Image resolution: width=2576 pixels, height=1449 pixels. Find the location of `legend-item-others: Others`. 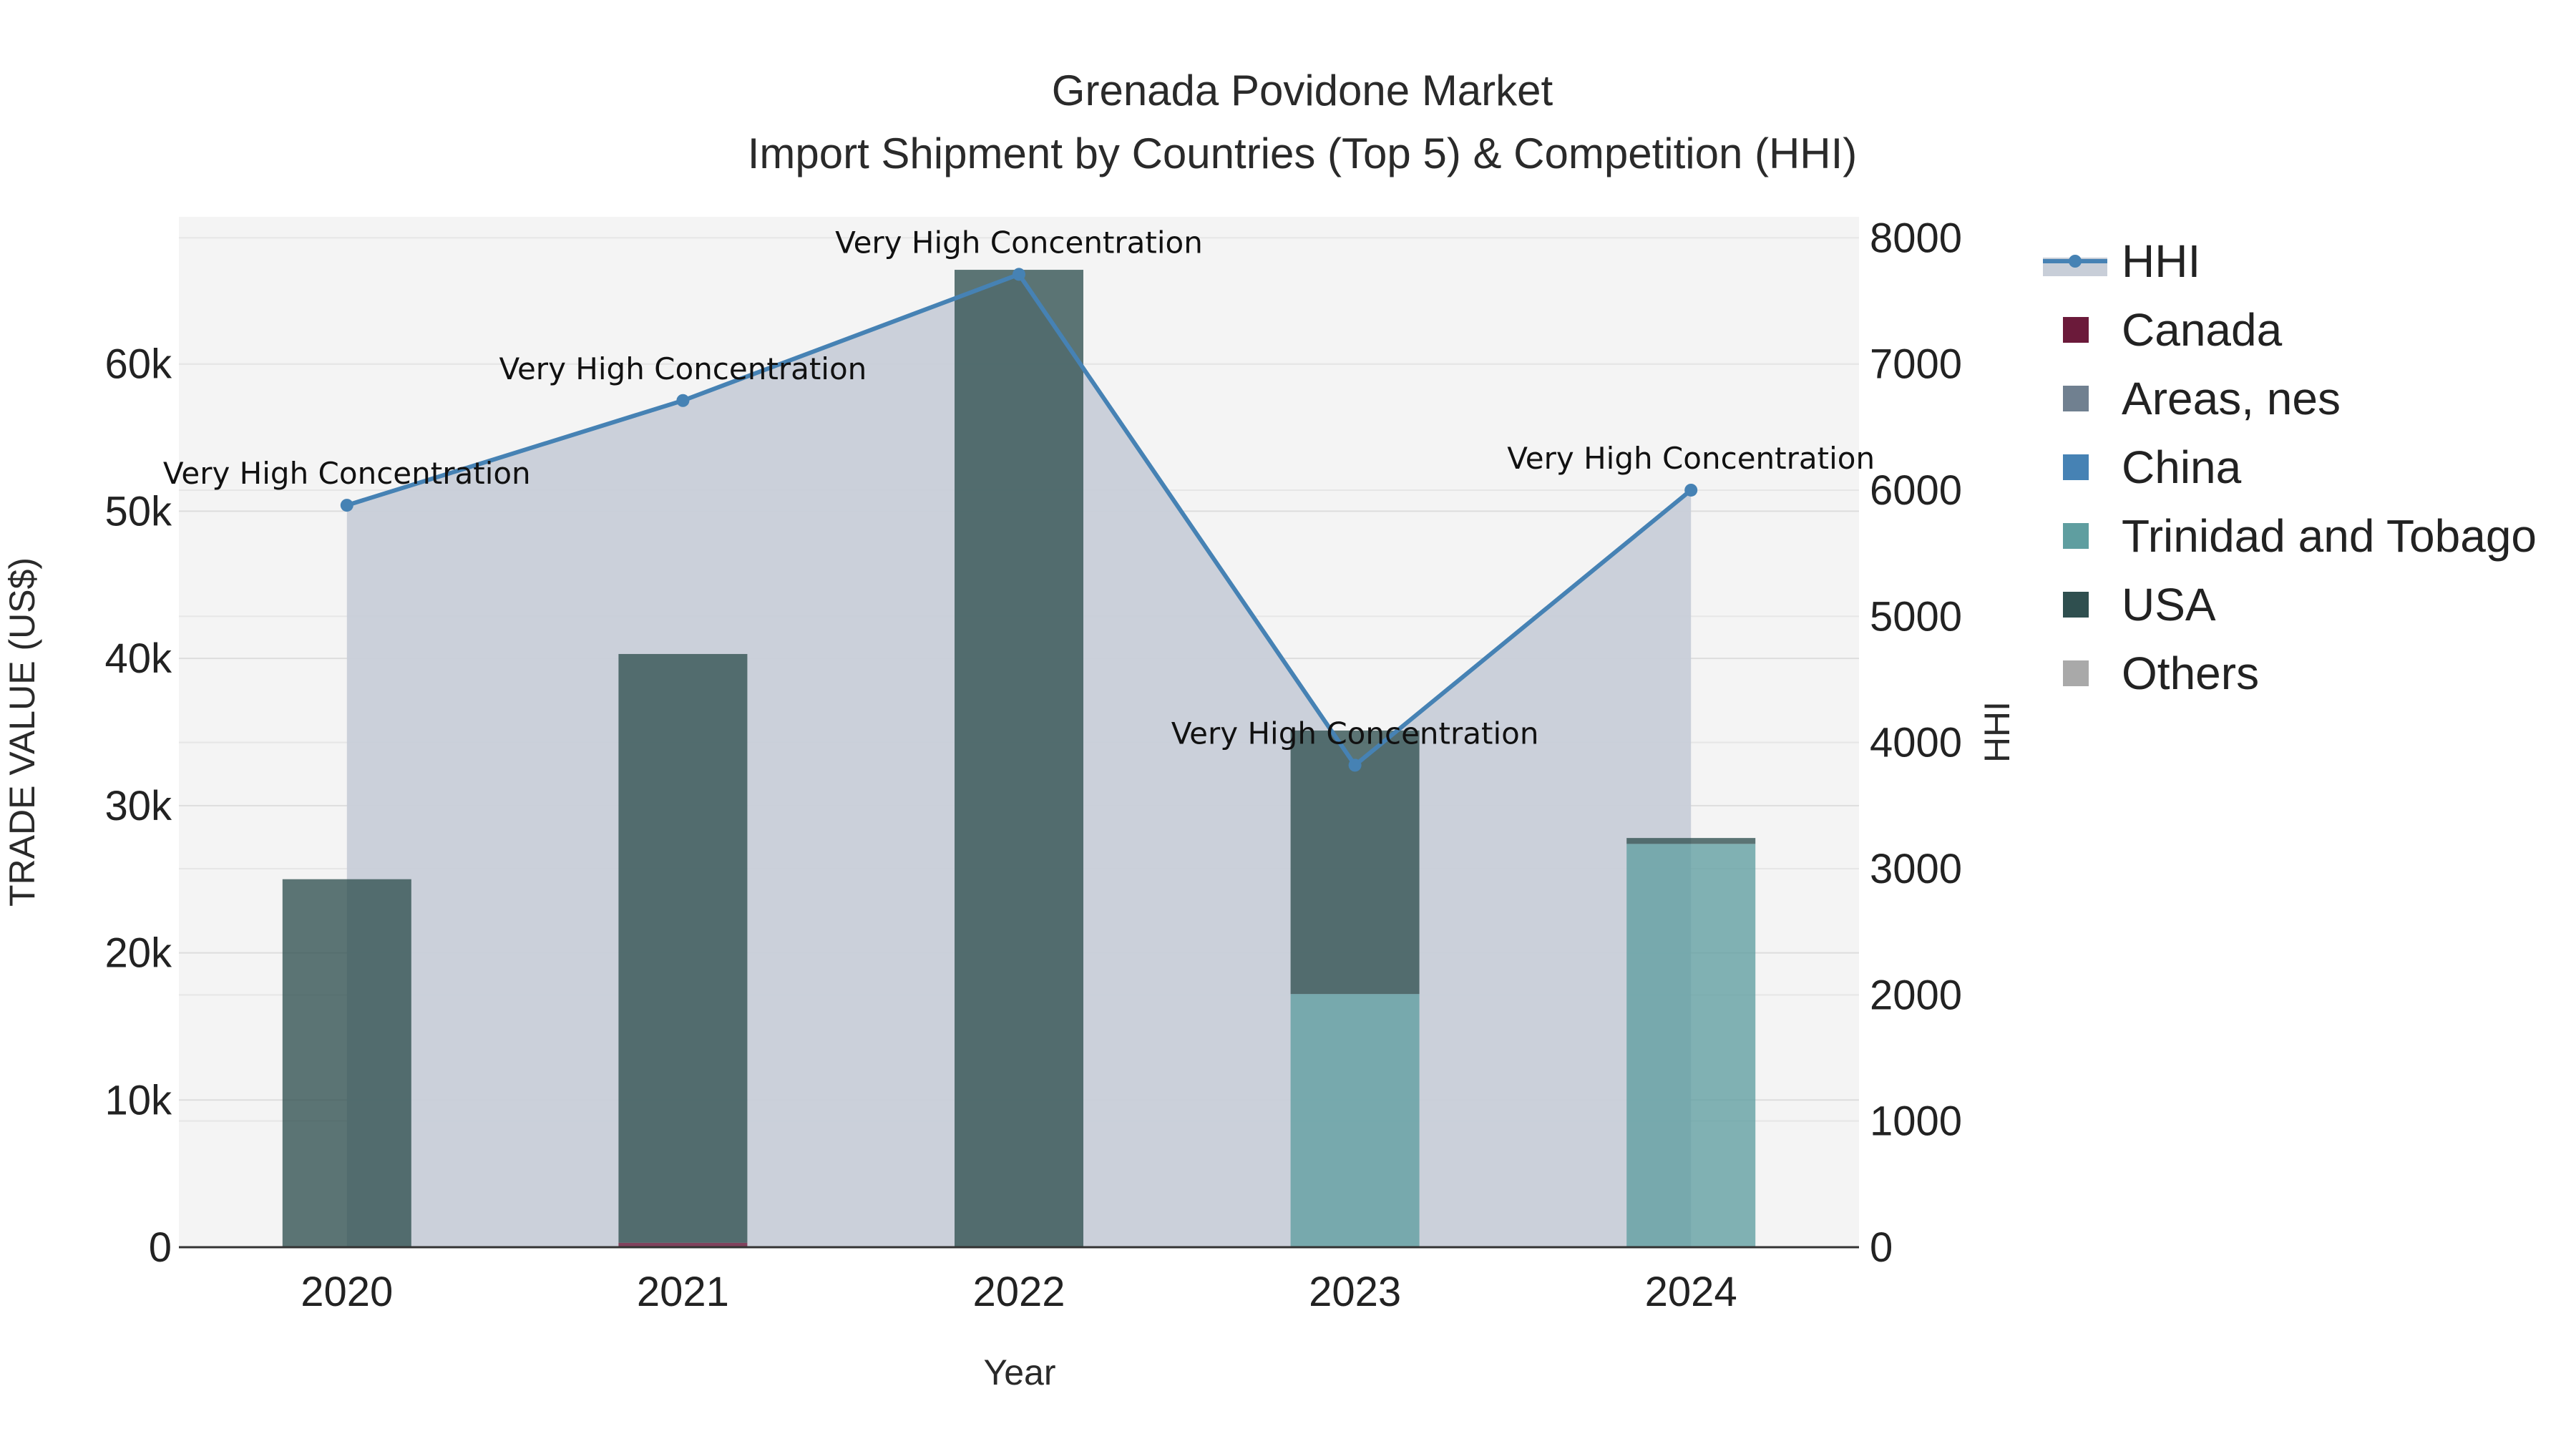

legend-item-others: Others is located at coordinates (2161, 673).